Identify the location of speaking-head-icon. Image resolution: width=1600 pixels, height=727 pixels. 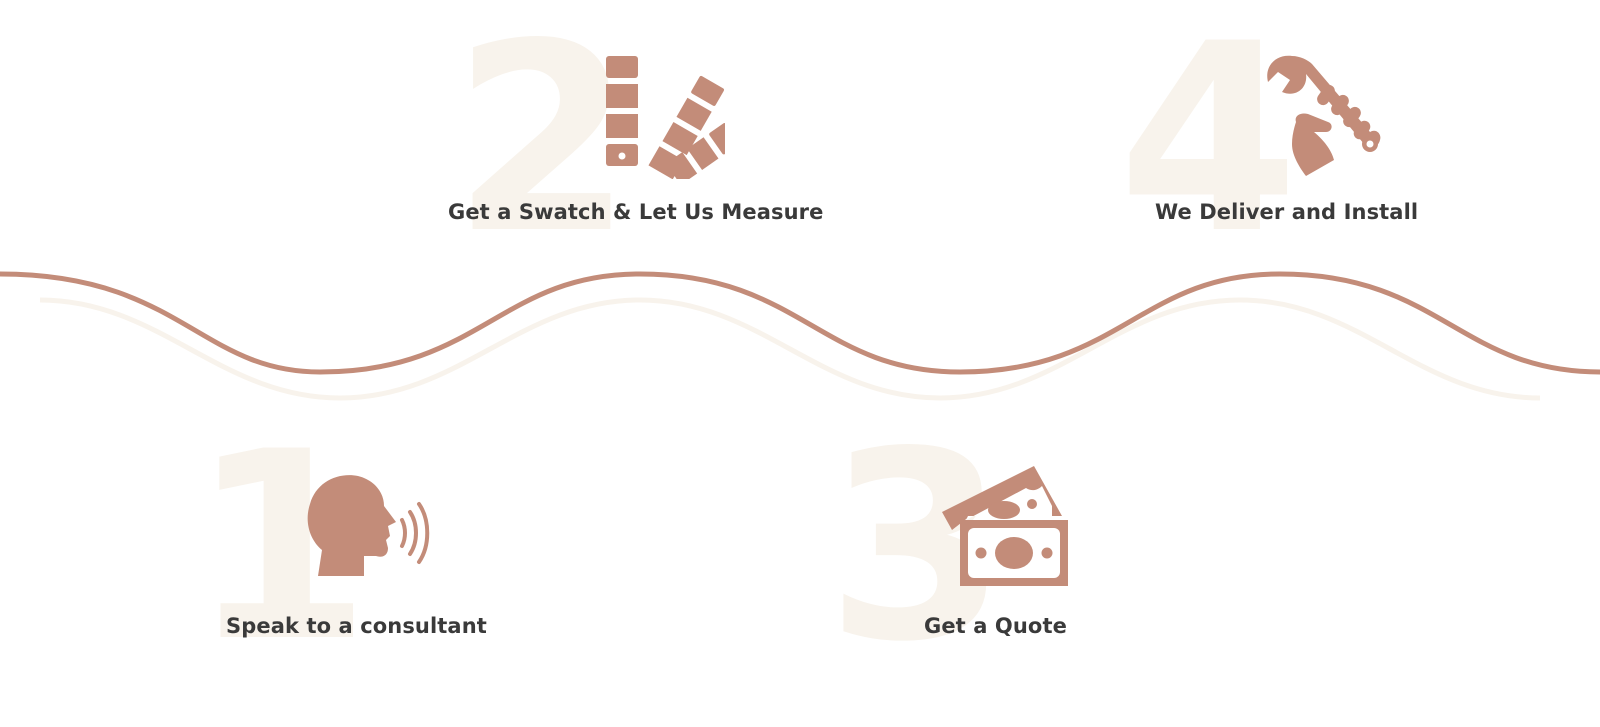
(368, 525).